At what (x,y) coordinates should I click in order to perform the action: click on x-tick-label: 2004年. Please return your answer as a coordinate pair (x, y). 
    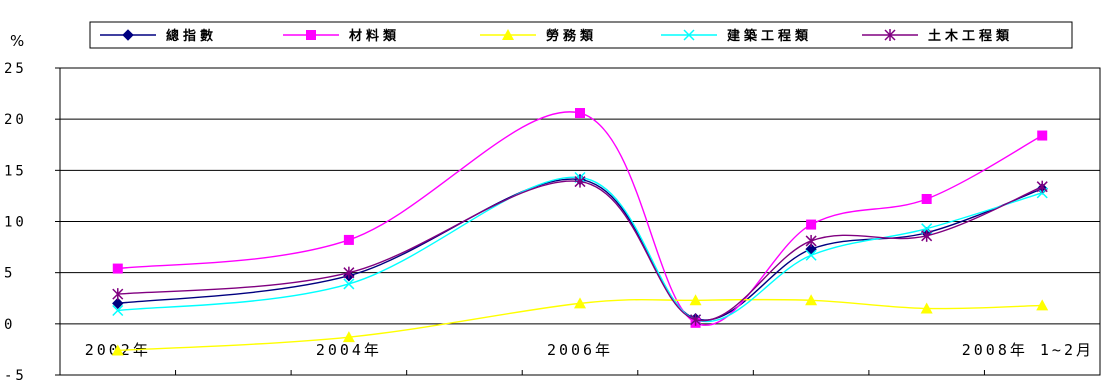
    Looking at the image, I should click on (349, 350).